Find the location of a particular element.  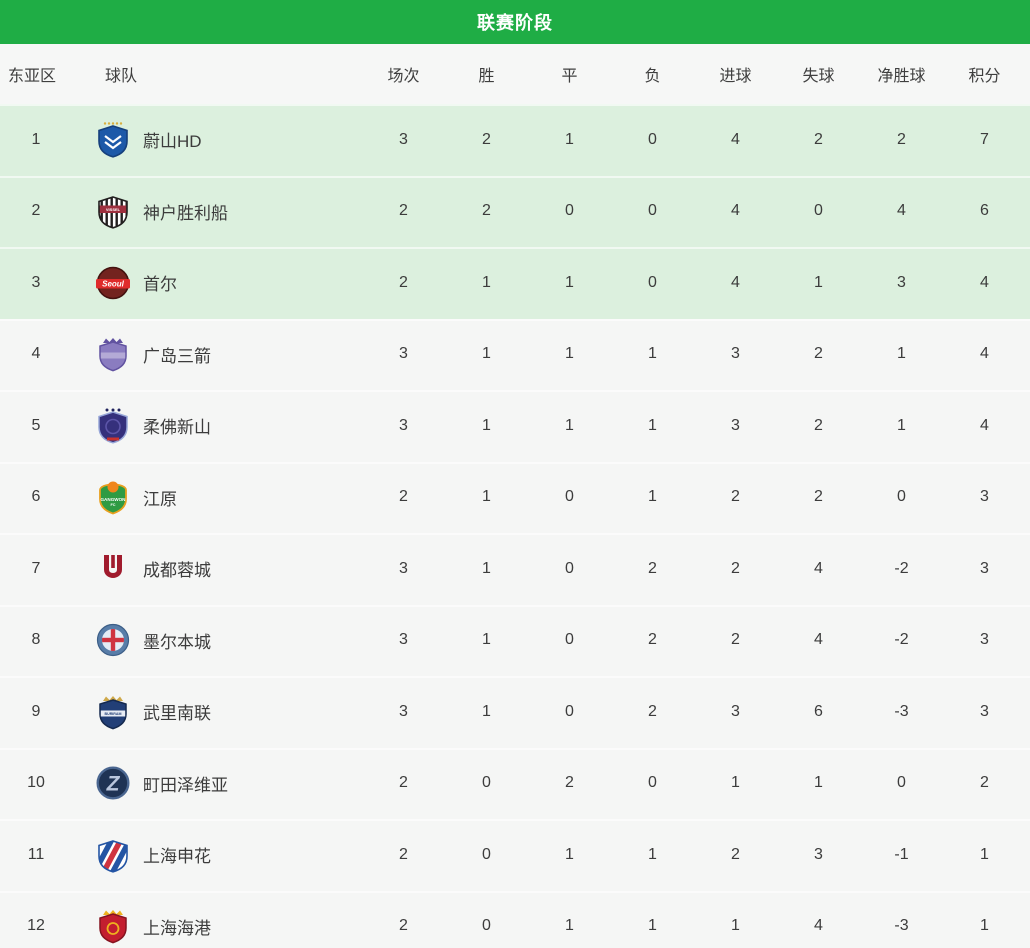

table-row: 12 上海海港 2 0 1 1 1 4 -3 1 is located at coordinates (515, 919).